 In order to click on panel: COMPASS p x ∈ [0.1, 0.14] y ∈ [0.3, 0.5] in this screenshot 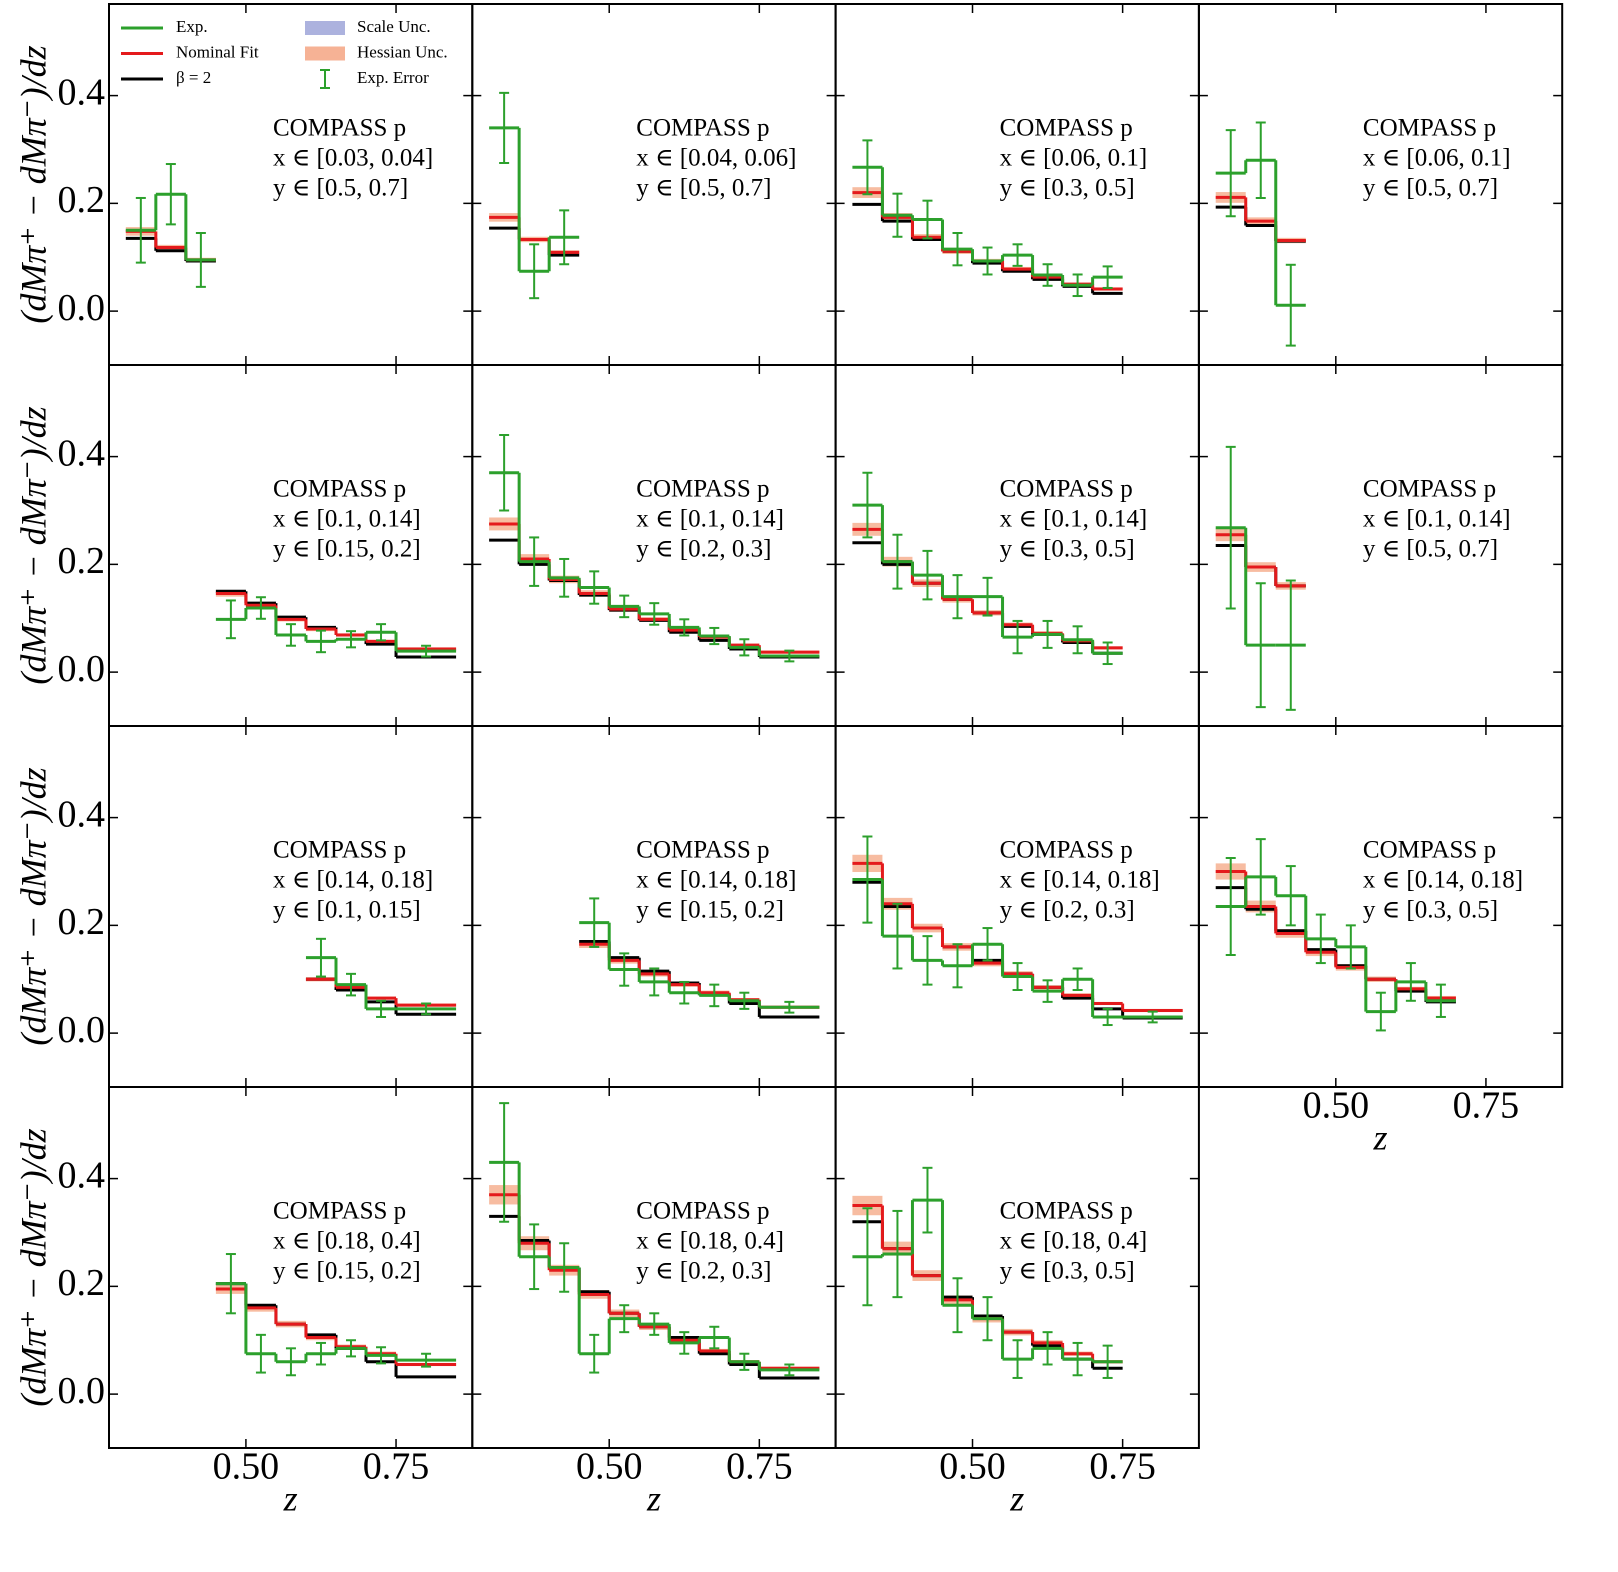, I will do `click(1017, 545)`.